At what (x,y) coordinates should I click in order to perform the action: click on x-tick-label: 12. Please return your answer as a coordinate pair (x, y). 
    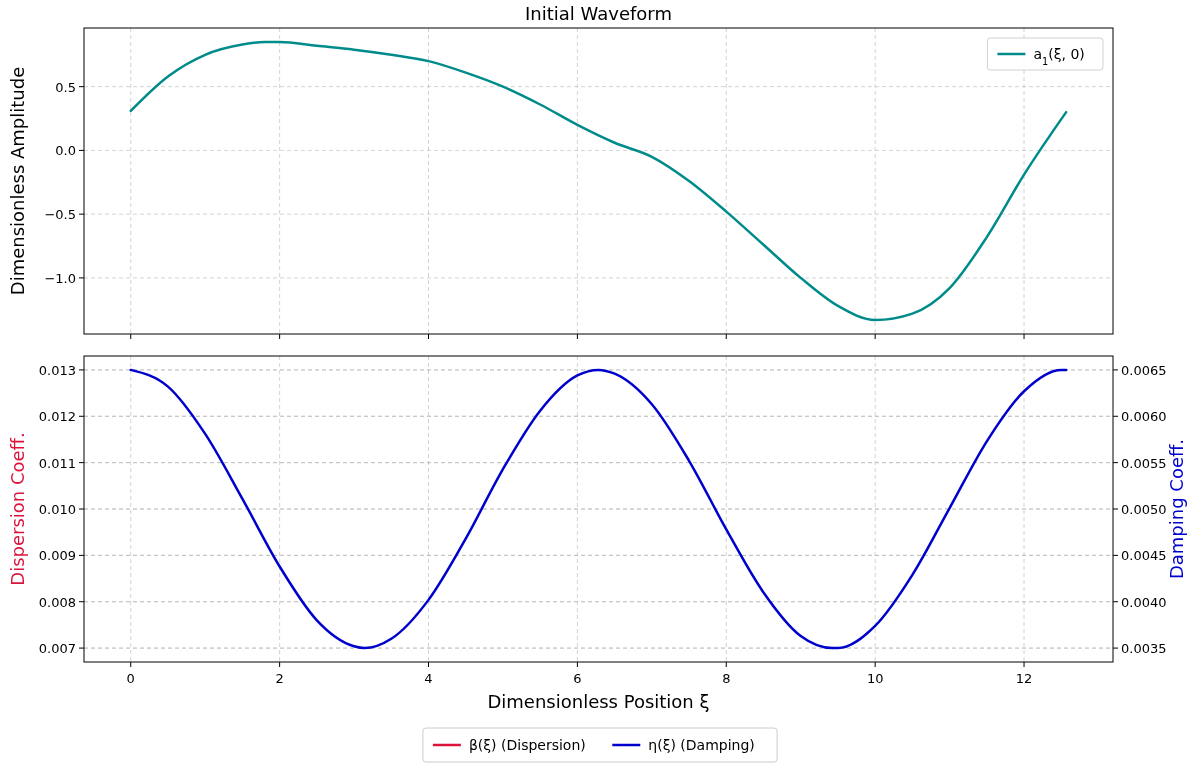
    Looking at the image, I should click on (1024, 678).